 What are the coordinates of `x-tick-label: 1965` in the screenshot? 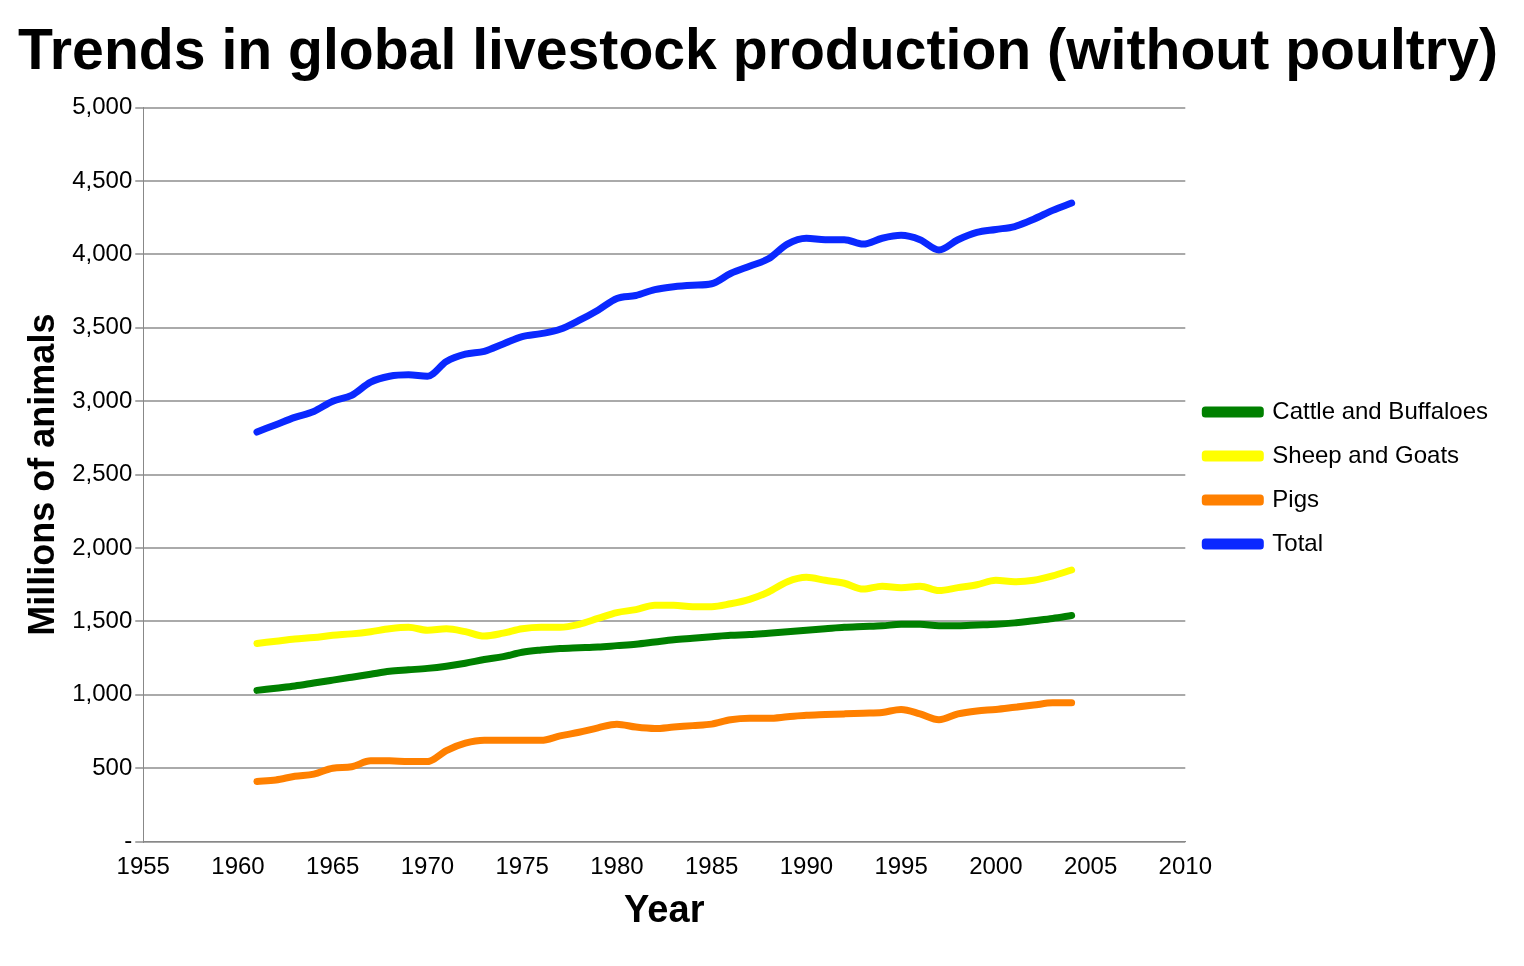 It's located at (333, 865).